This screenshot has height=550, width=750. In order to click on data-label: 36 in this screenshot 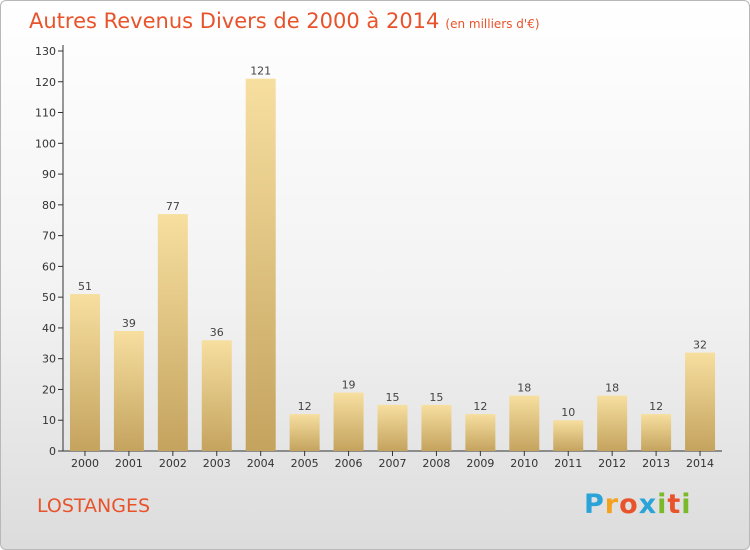, I will do `click(217, 332)`.